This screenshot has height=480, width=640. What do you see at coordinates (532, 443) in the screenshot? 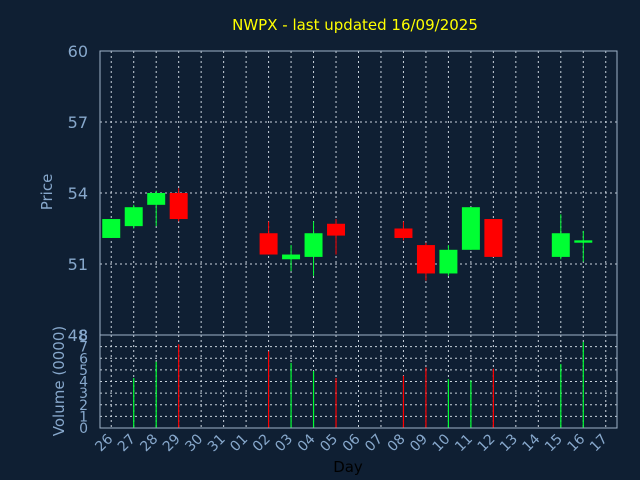
I see `x-tick-label: 14` at bounding box center [532, 443].